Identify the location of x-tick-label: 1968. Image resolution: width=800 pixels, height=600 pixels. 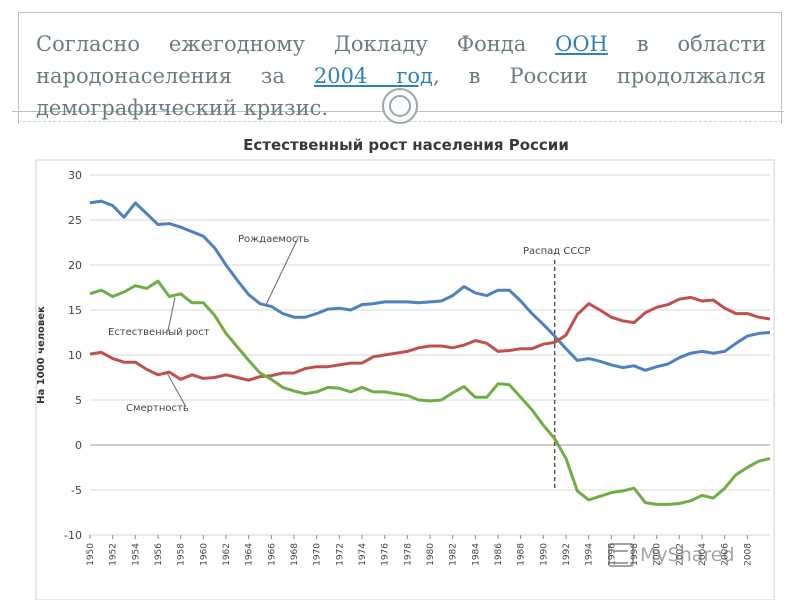
(295, 554).